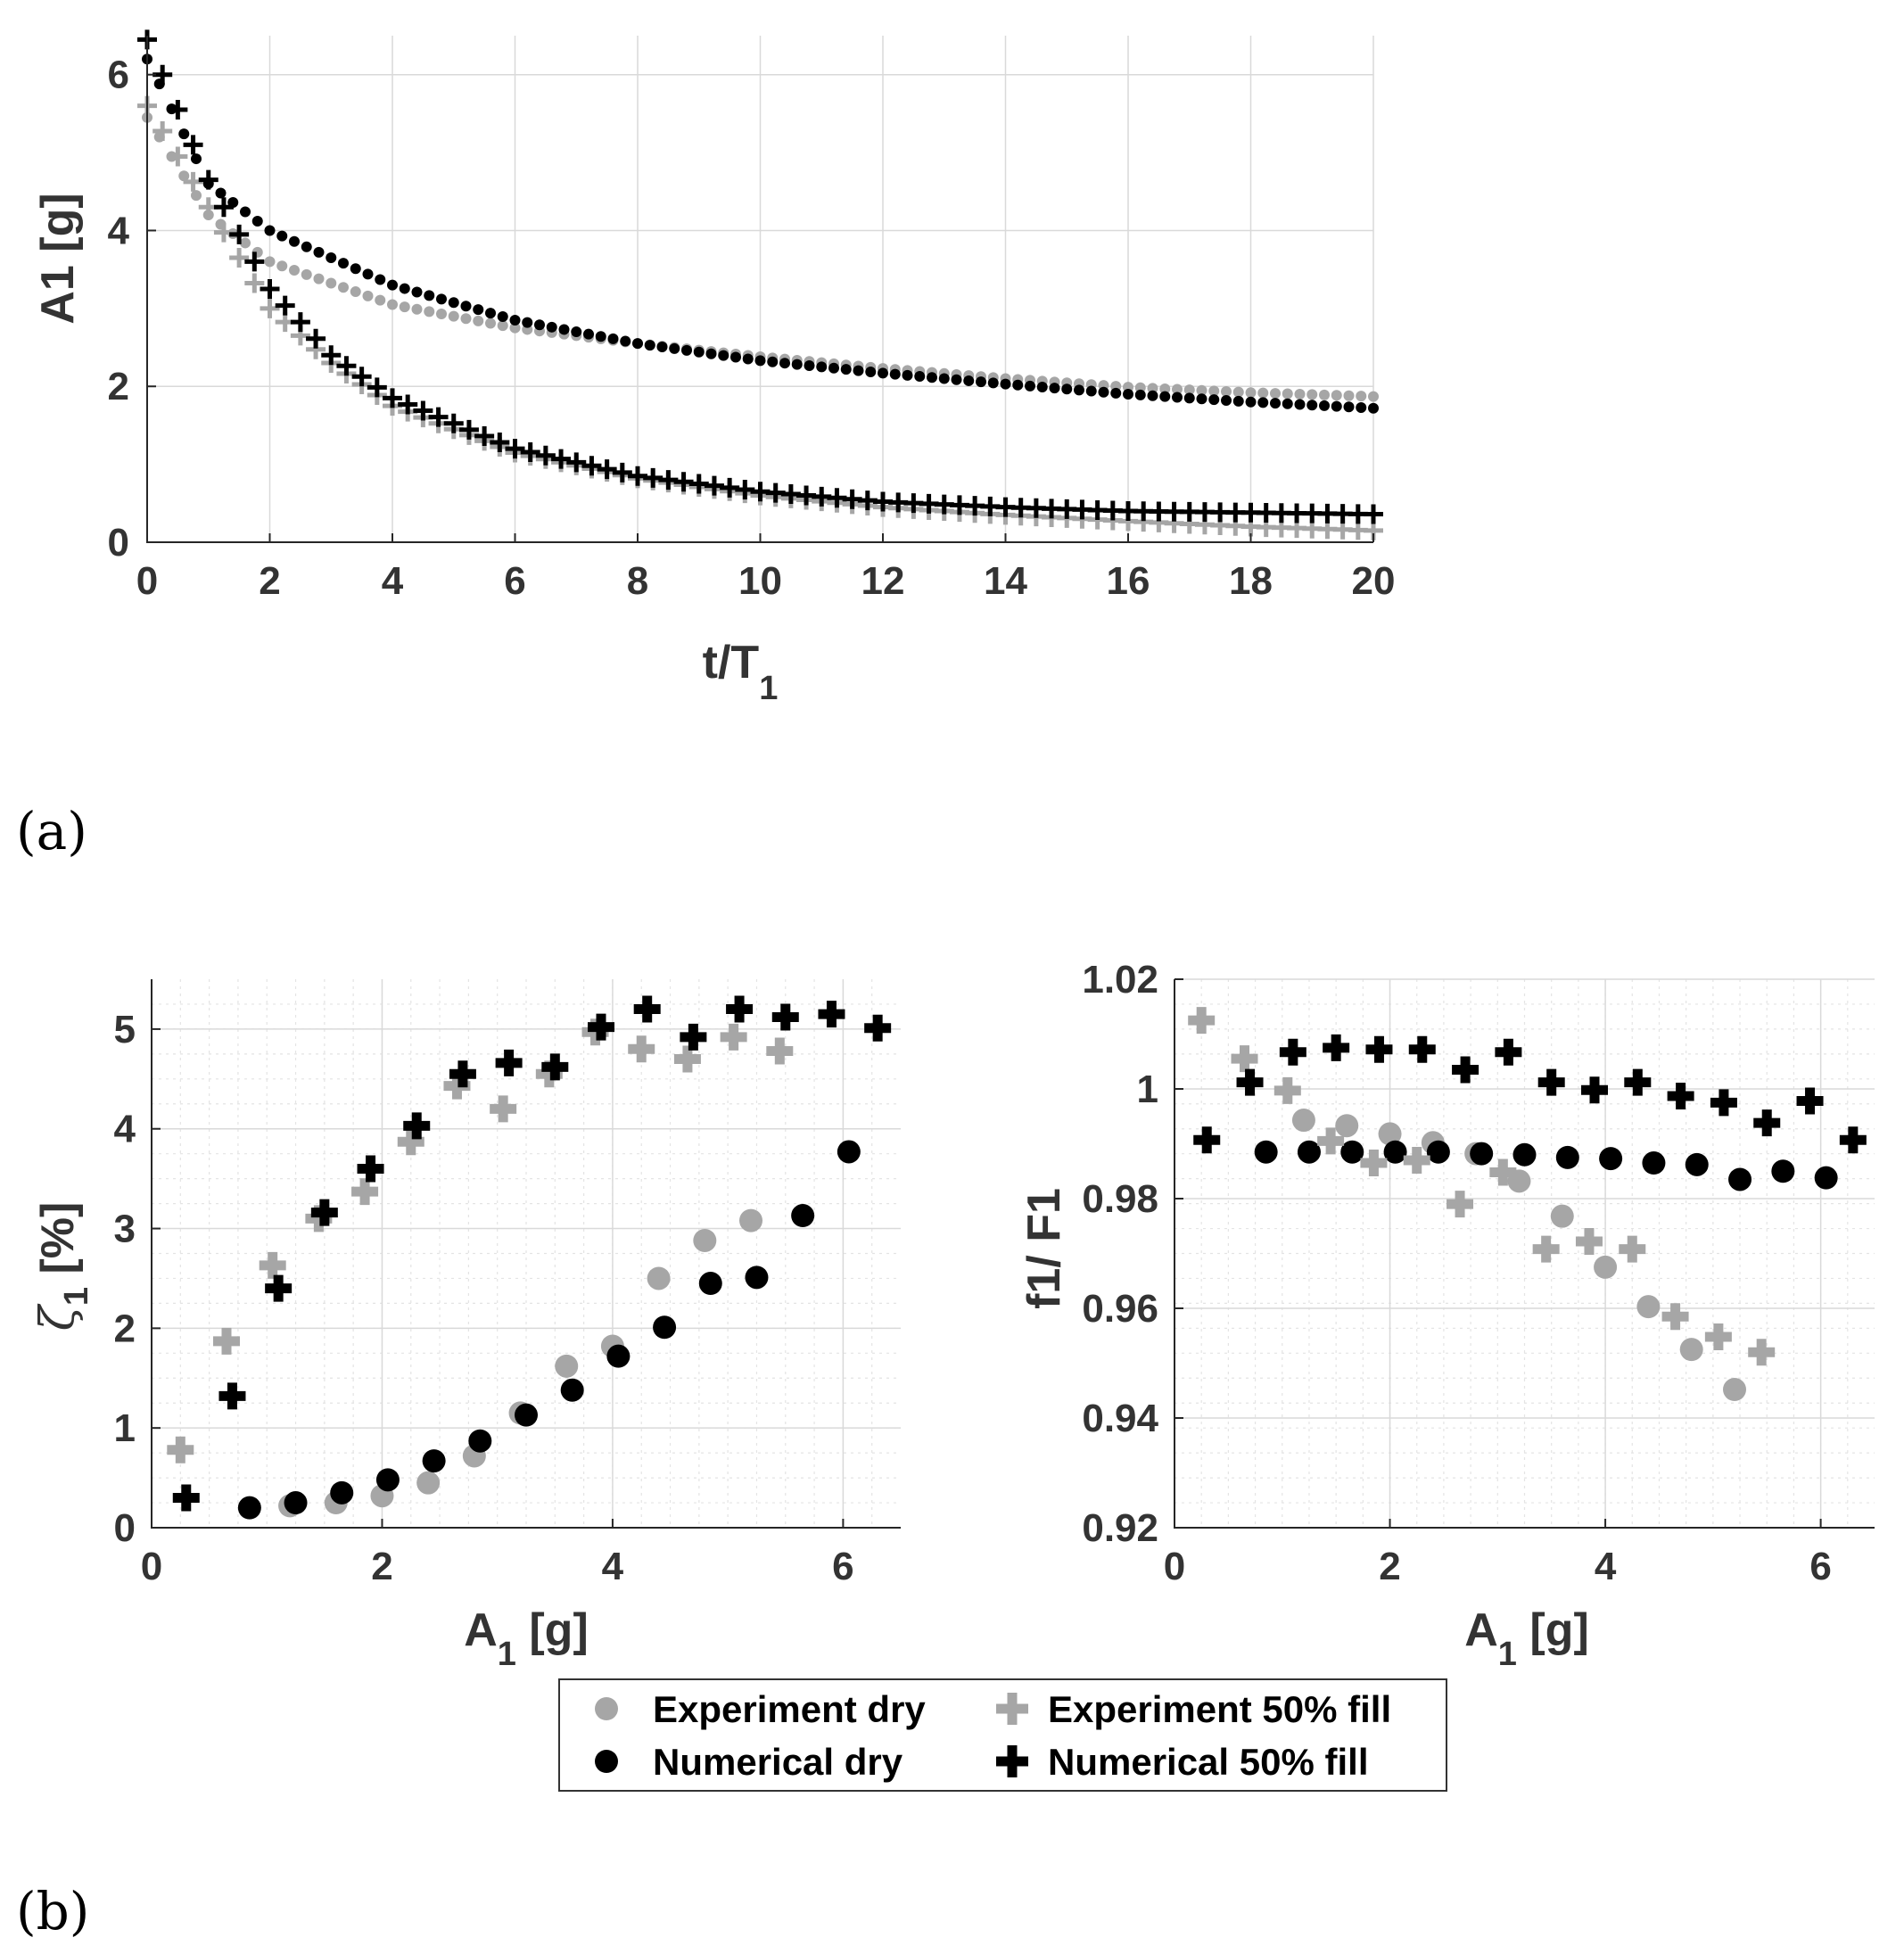  I want to click on legend-marker-experiment-fill, so click(1012, 1709).